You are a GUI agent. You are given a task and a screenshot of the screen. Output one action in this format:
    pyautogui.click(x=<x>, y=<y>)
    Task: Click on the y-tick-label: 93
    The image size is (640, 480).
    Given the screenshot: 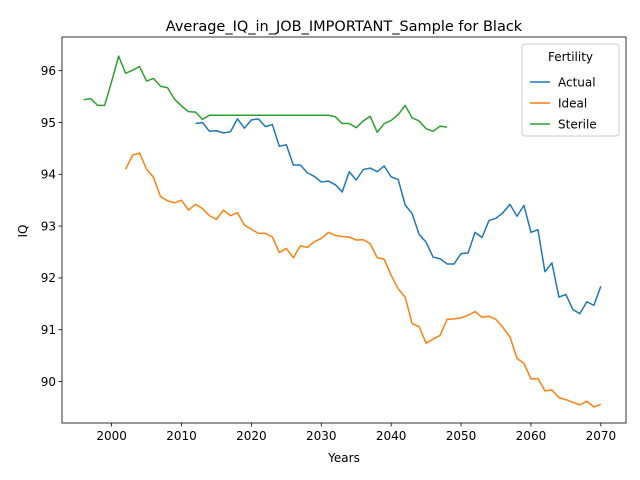 What is the action you would take?
    pyautogui.click(x=48, y=226)
    